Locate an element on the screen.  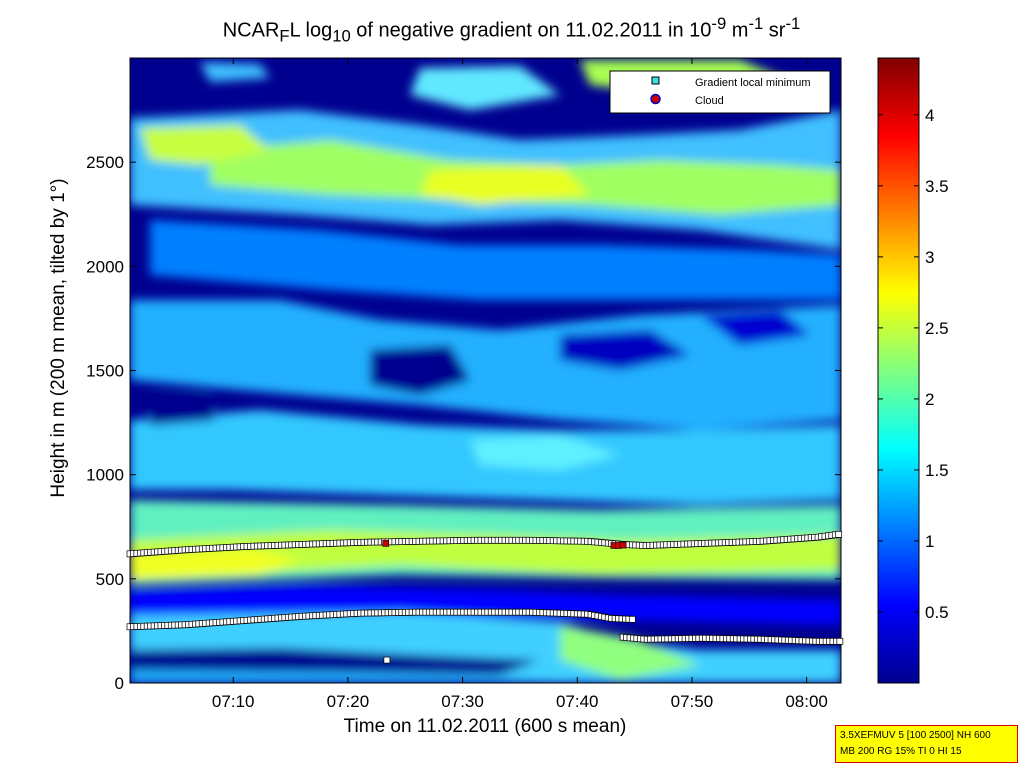
legend-label-cloud: Cloud is located at coordinates (709, 101).